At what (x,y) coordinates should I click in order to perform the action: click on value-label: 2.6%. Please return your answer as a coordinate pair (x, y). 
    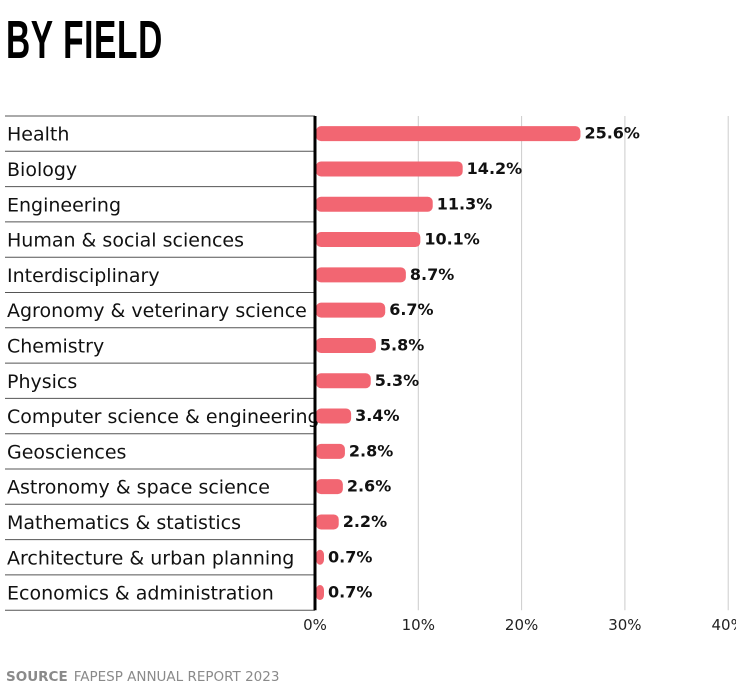
    Looking at the image, I should click on (369, 486).